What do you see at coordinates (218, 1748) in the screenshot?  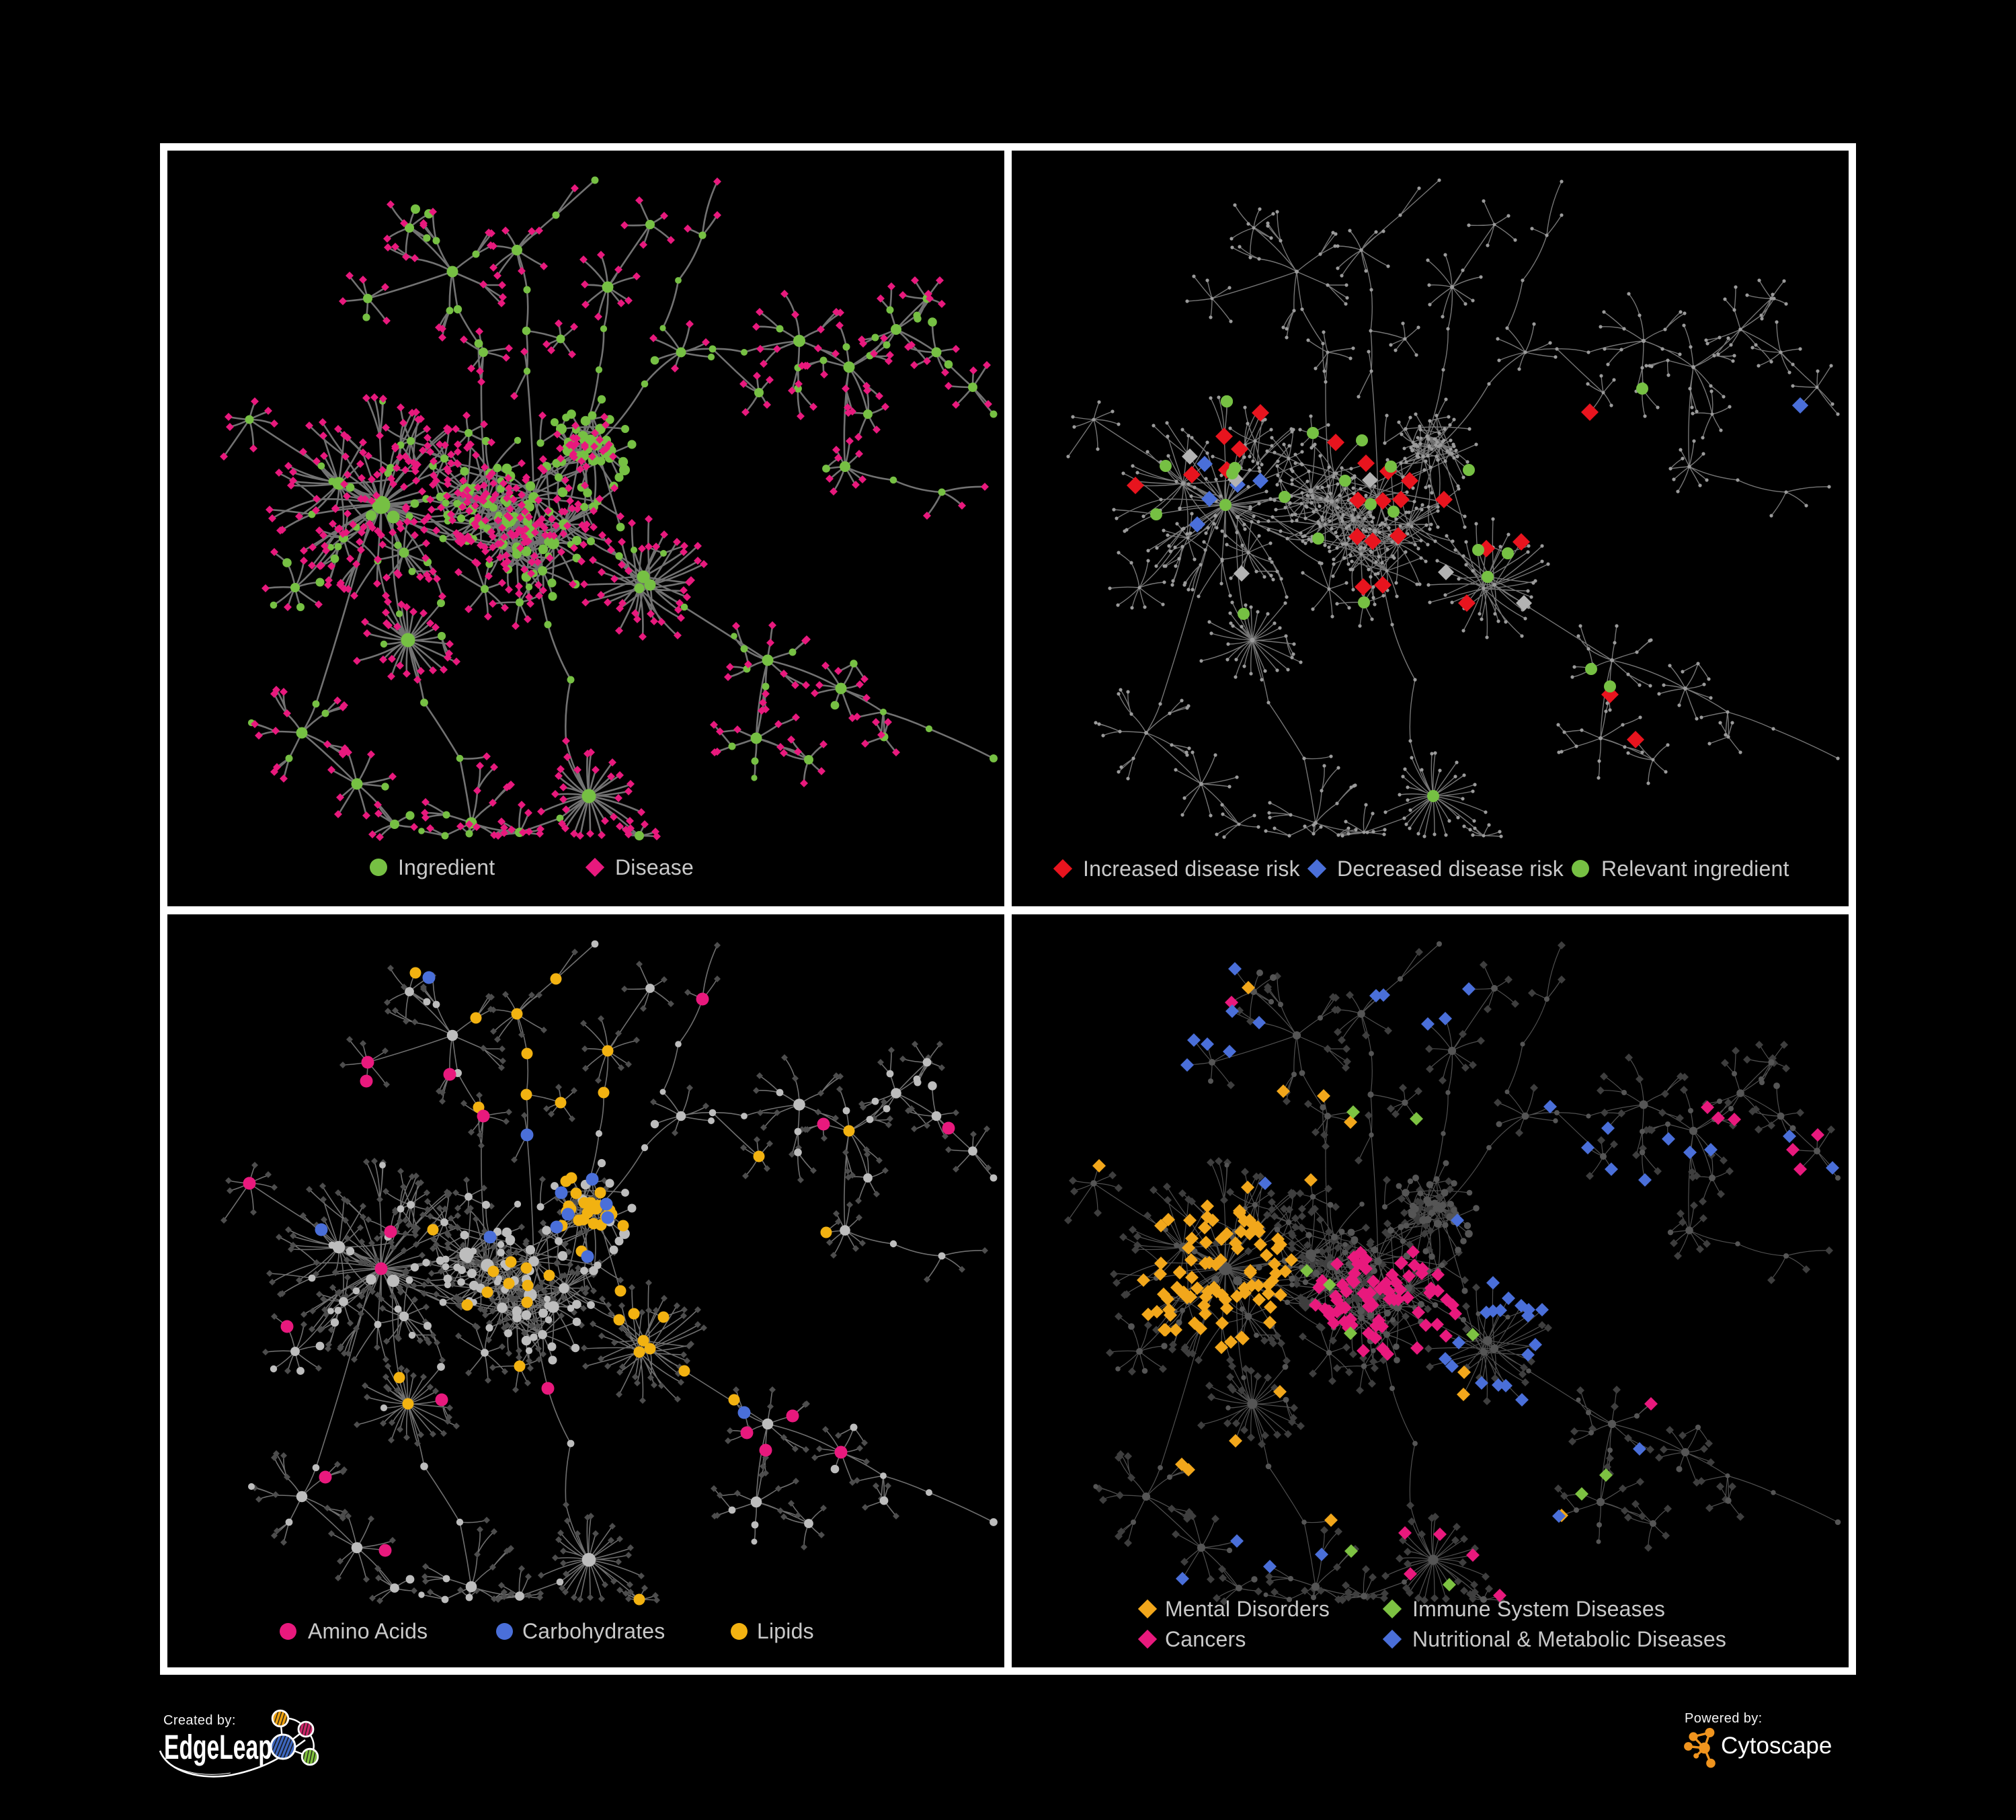 I see `svg-text: EdgeLeap` at bounding box center [218, 1748].